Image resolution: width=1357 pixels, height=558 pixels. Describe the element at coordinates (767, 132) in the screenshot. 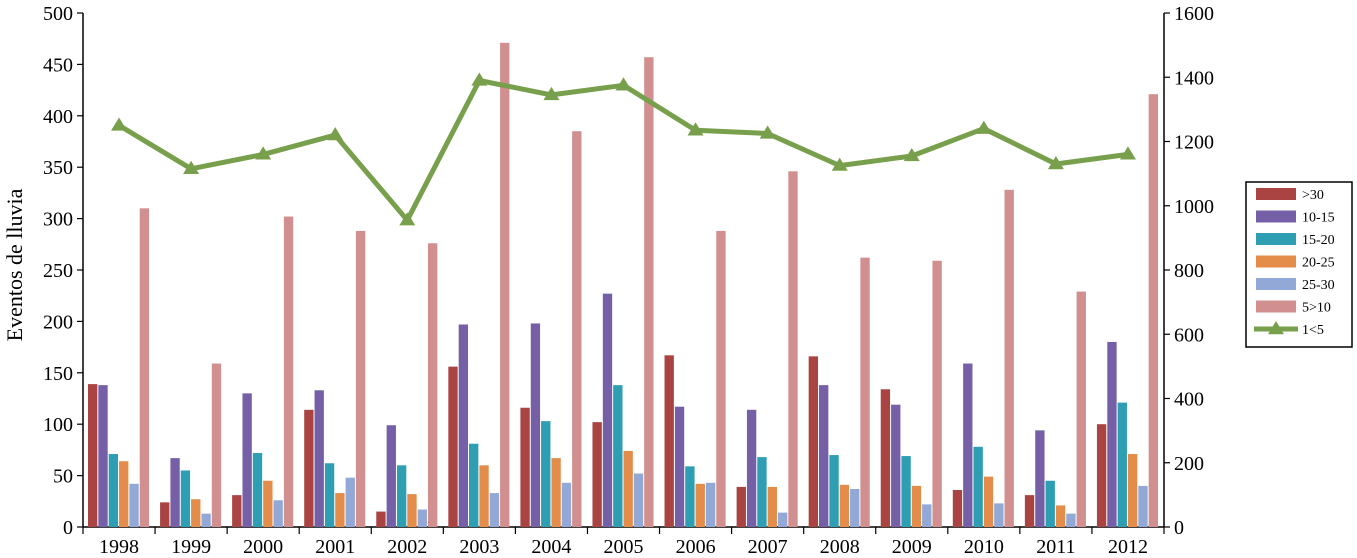

I see `line-point-2007` at that location.